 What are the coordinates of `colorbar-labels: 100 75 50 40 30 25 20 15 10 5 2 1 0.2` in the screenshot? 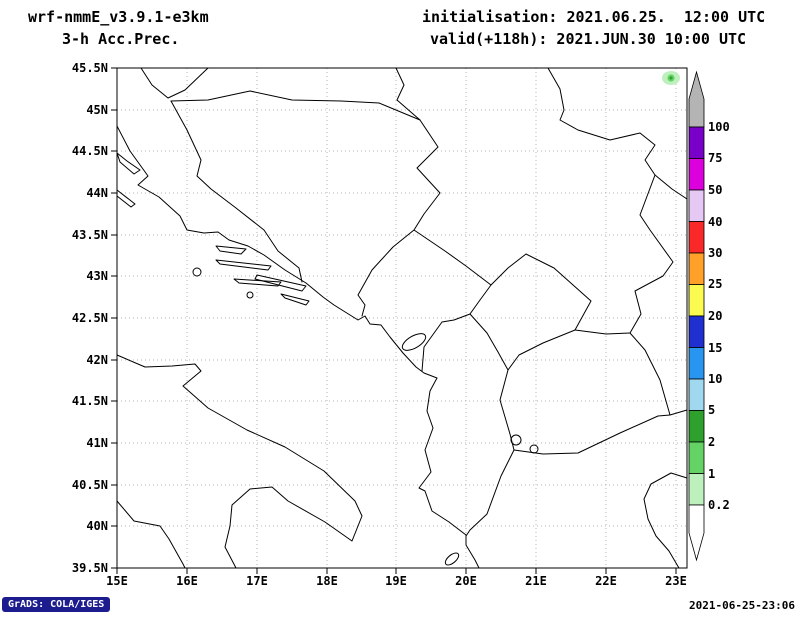 It's located at (719, 316).